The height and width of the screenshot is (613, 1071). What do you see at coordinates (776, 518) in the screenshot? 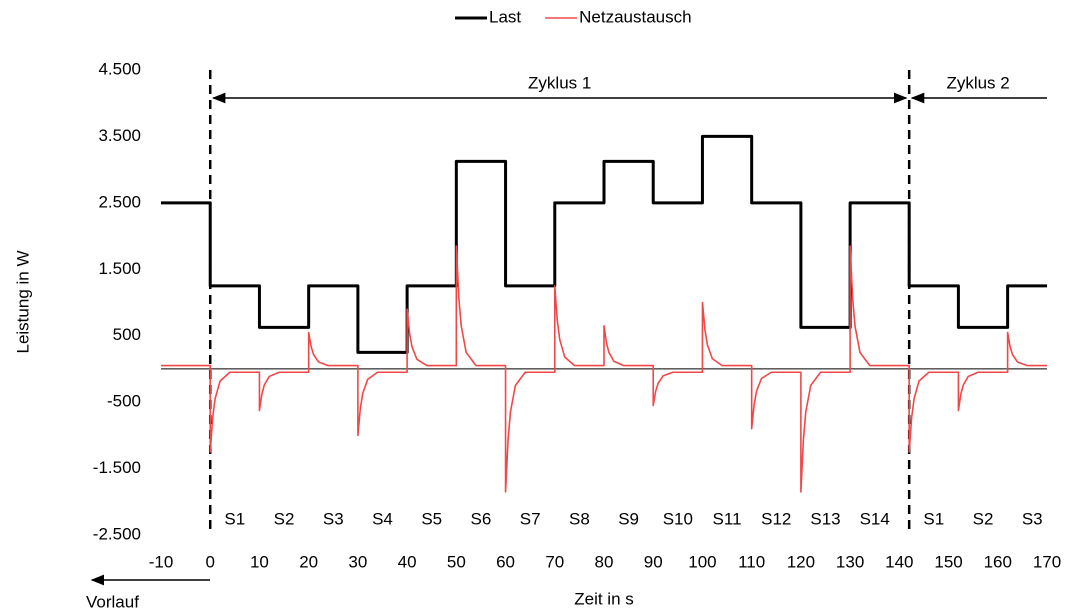
I see `segment-label: S12` at bounding box center [776, 518].